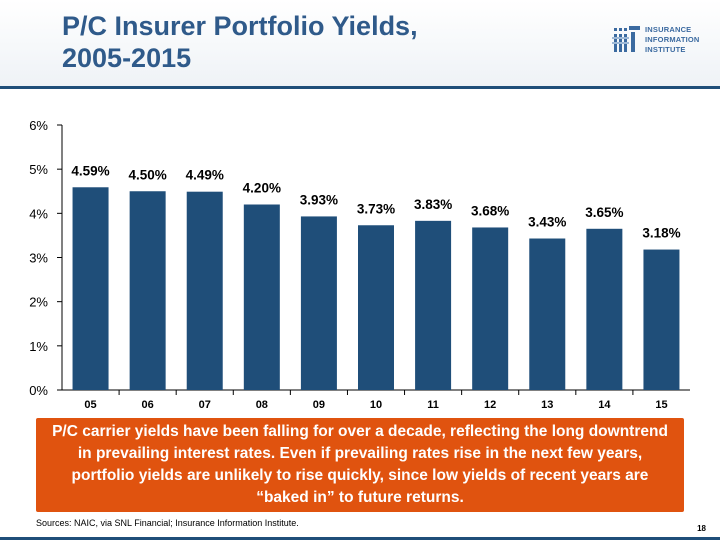 Image resolution: width=720 pixels, height=540 pixels. I want to click on bar-data-label: 3.93%, so click(319, 199).